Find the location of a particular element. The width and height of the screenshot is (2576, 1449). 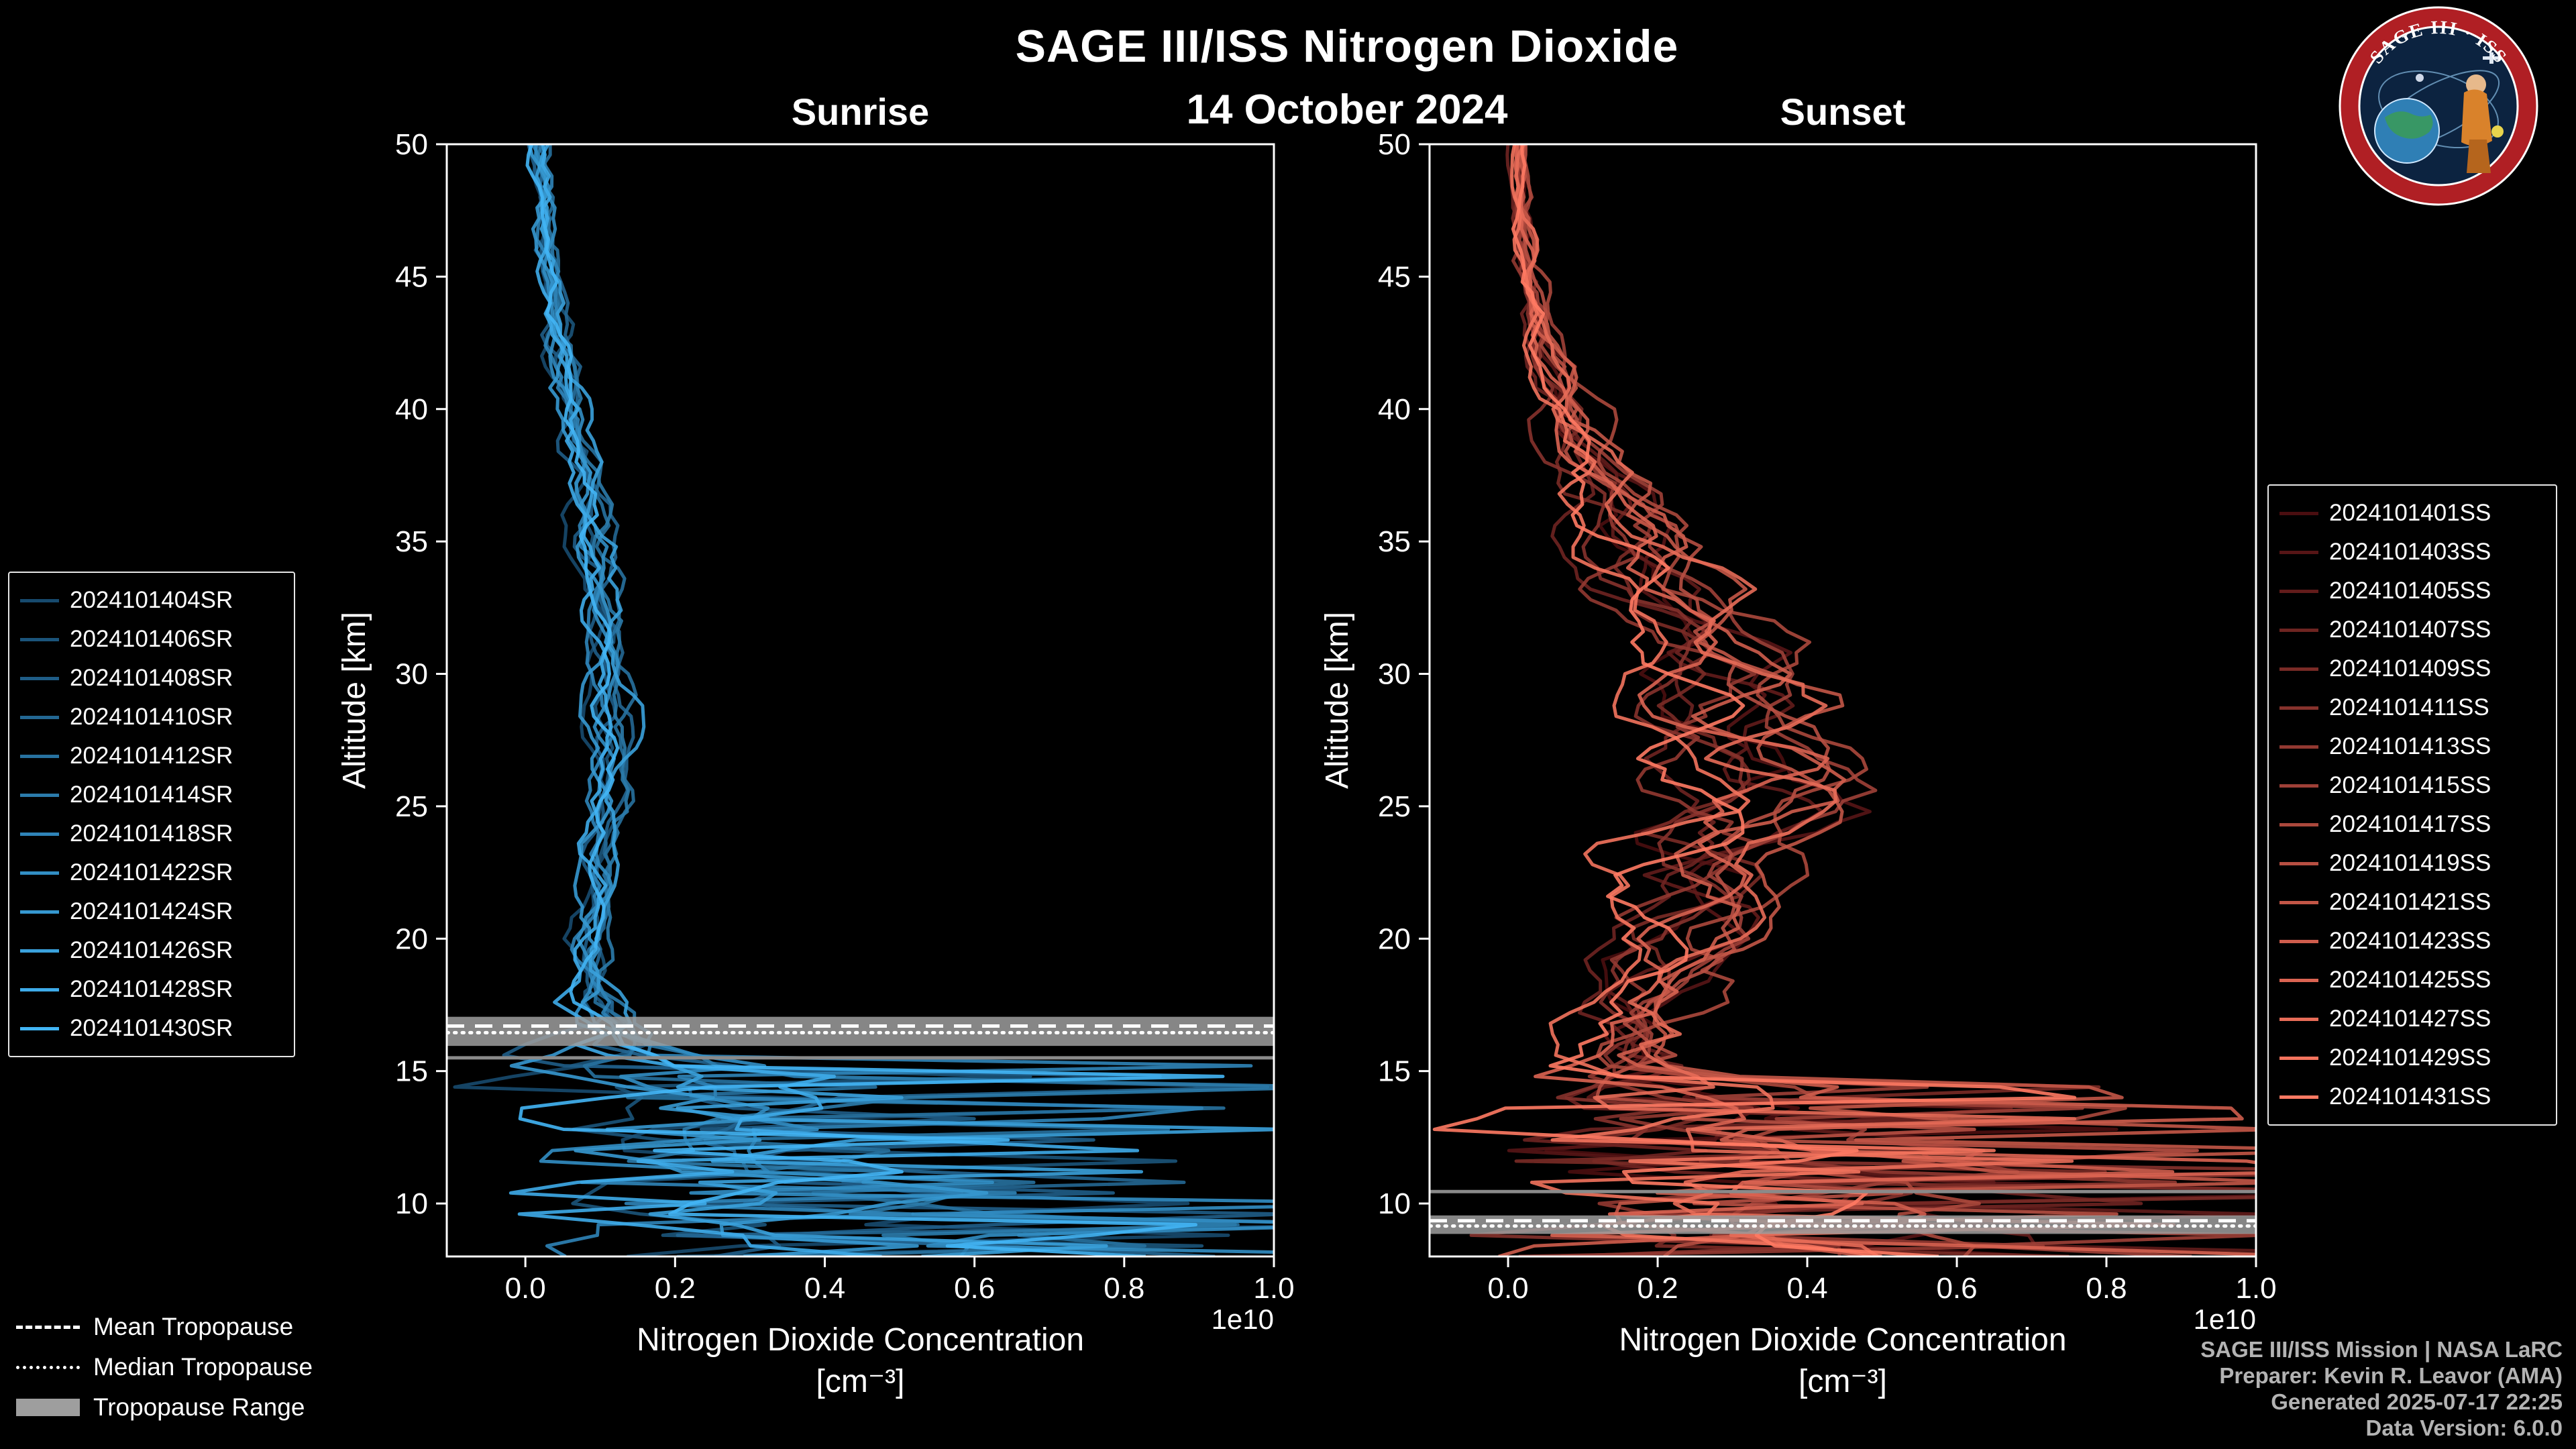

y-tick-label: 35 is located at coordinates (1394, 541).